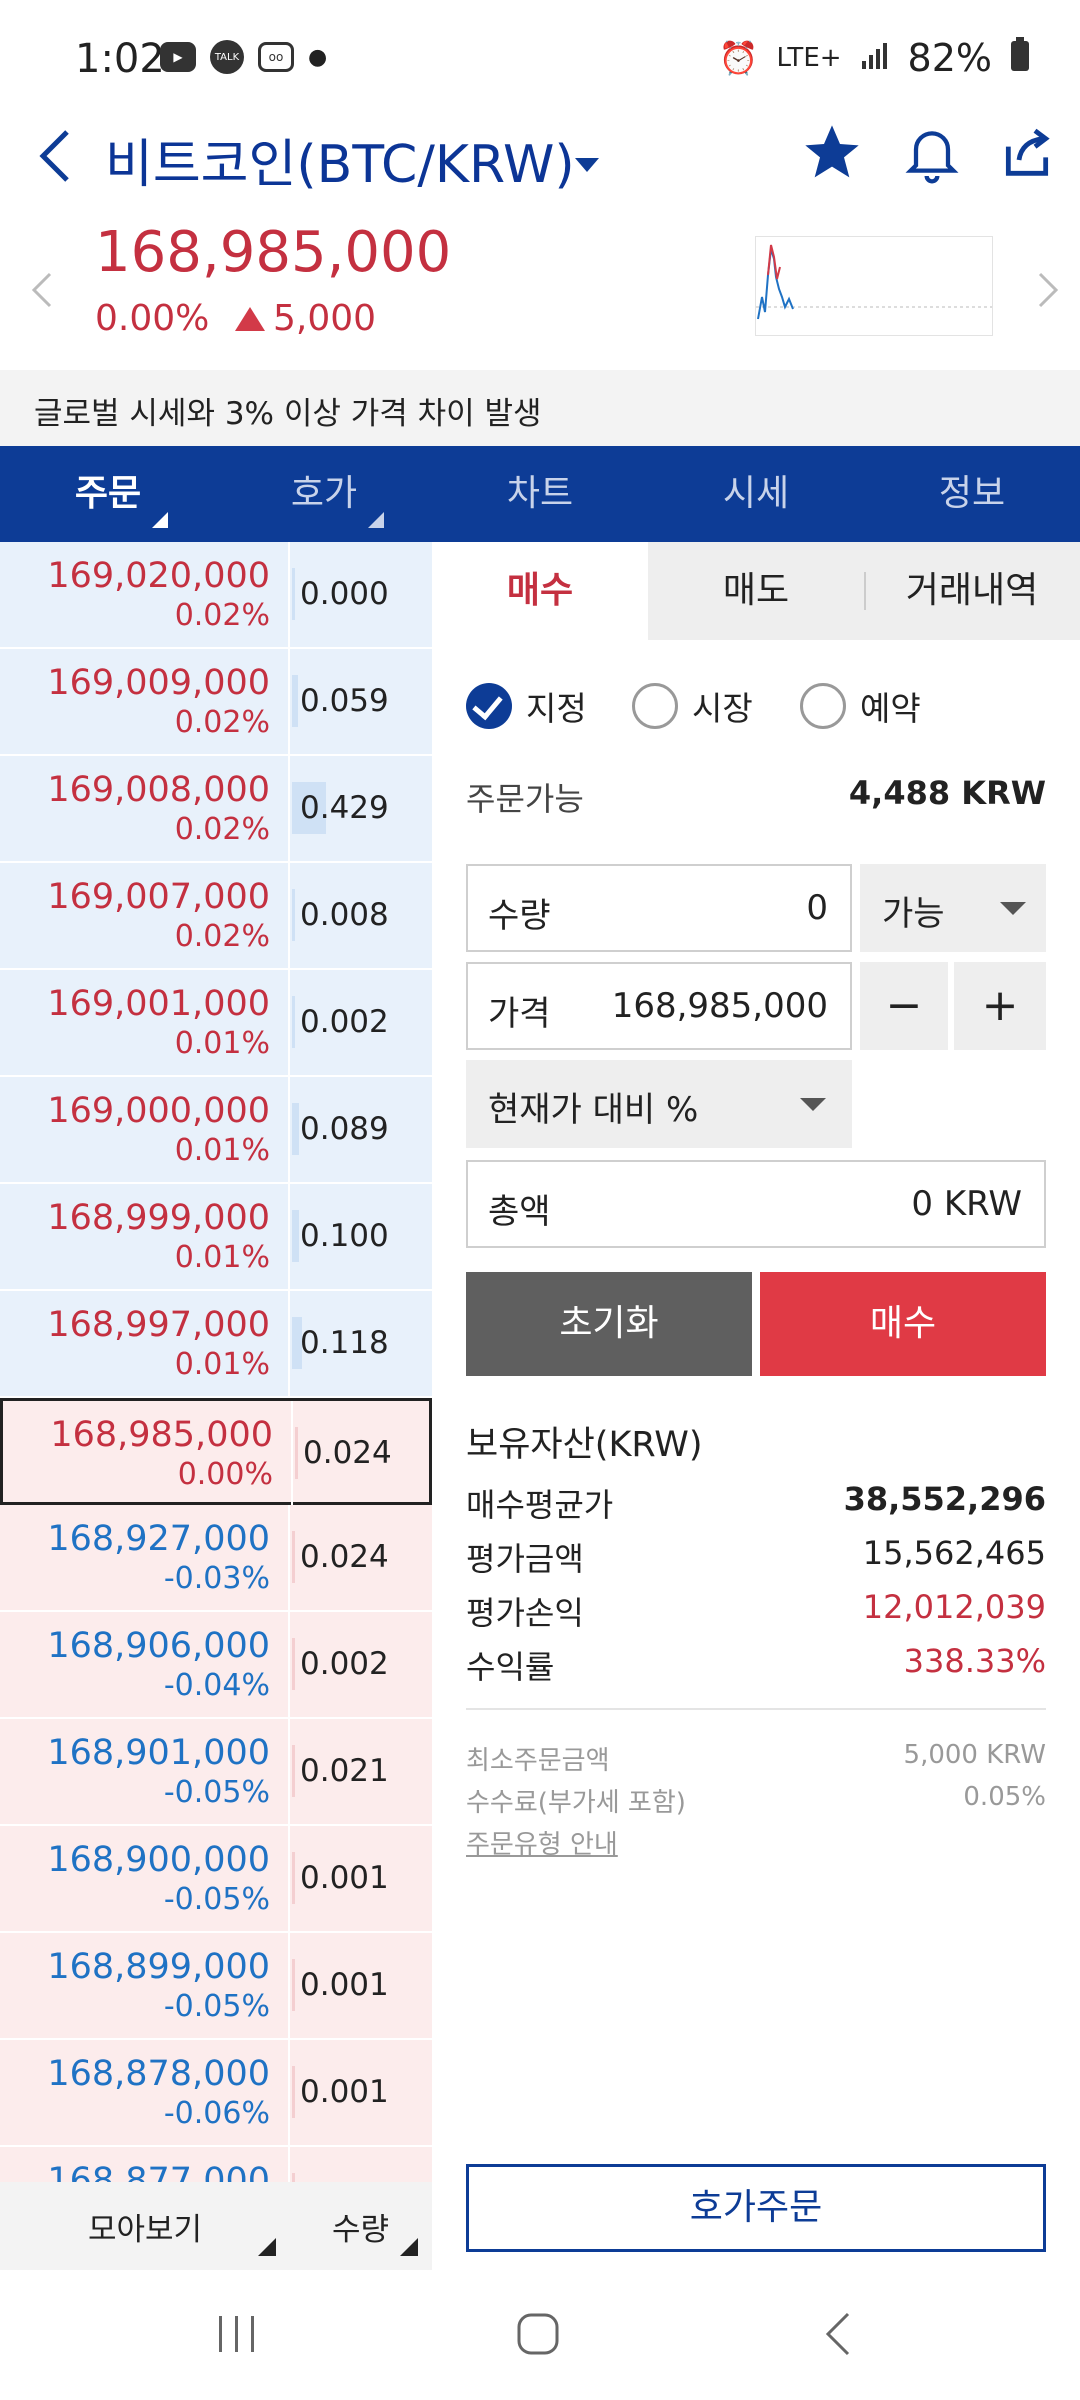  Describe the element at coordinates (838, 158) in the screenshot. I see `star-icon` at that location.